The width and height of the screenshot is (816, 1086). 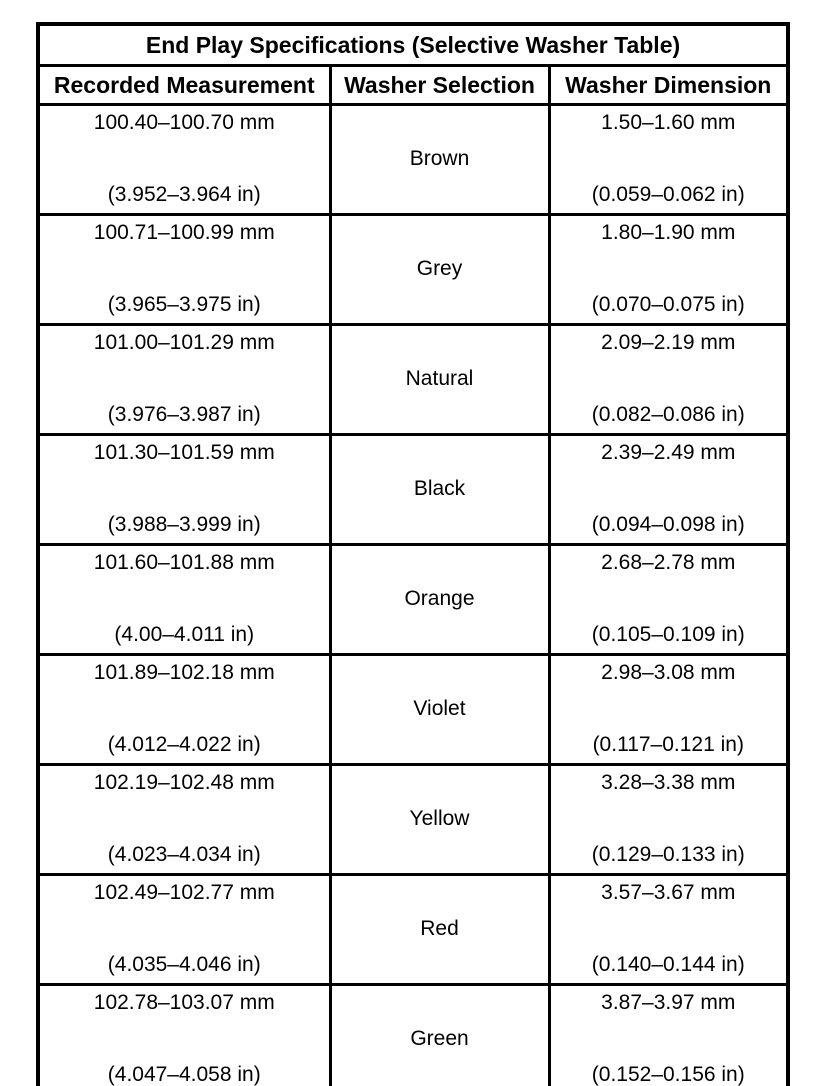 I want to click on dimension-mm-value: 1.80–1.90 mm, so click(x=668, y=232).